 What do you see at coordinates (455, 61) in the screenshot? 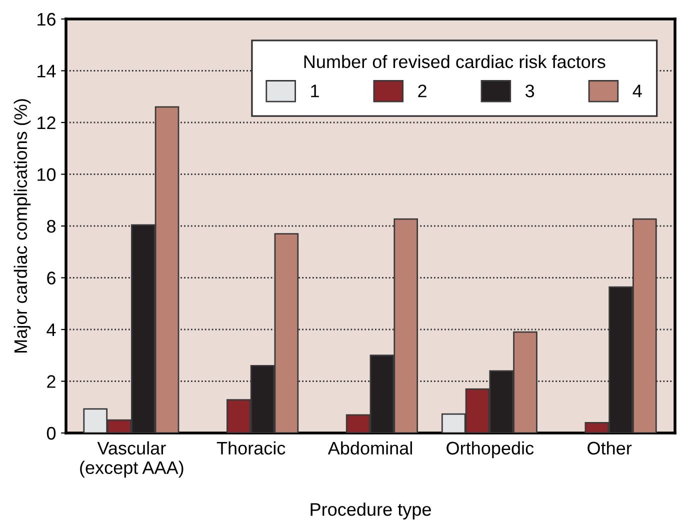
I see `legend-title: Number of revised cardiac risk factors` at bounding box center [455, 61].